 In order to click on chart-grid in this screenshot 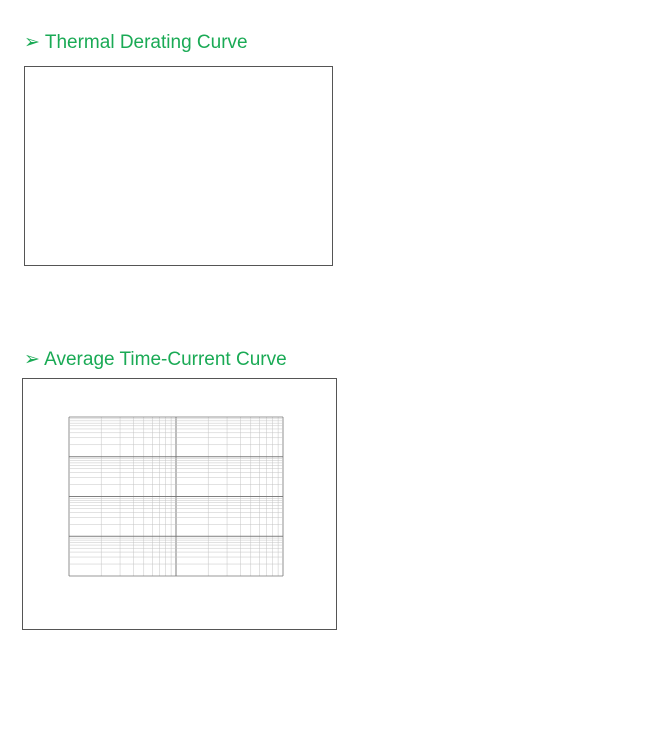, I will do `click(176, 496)`.